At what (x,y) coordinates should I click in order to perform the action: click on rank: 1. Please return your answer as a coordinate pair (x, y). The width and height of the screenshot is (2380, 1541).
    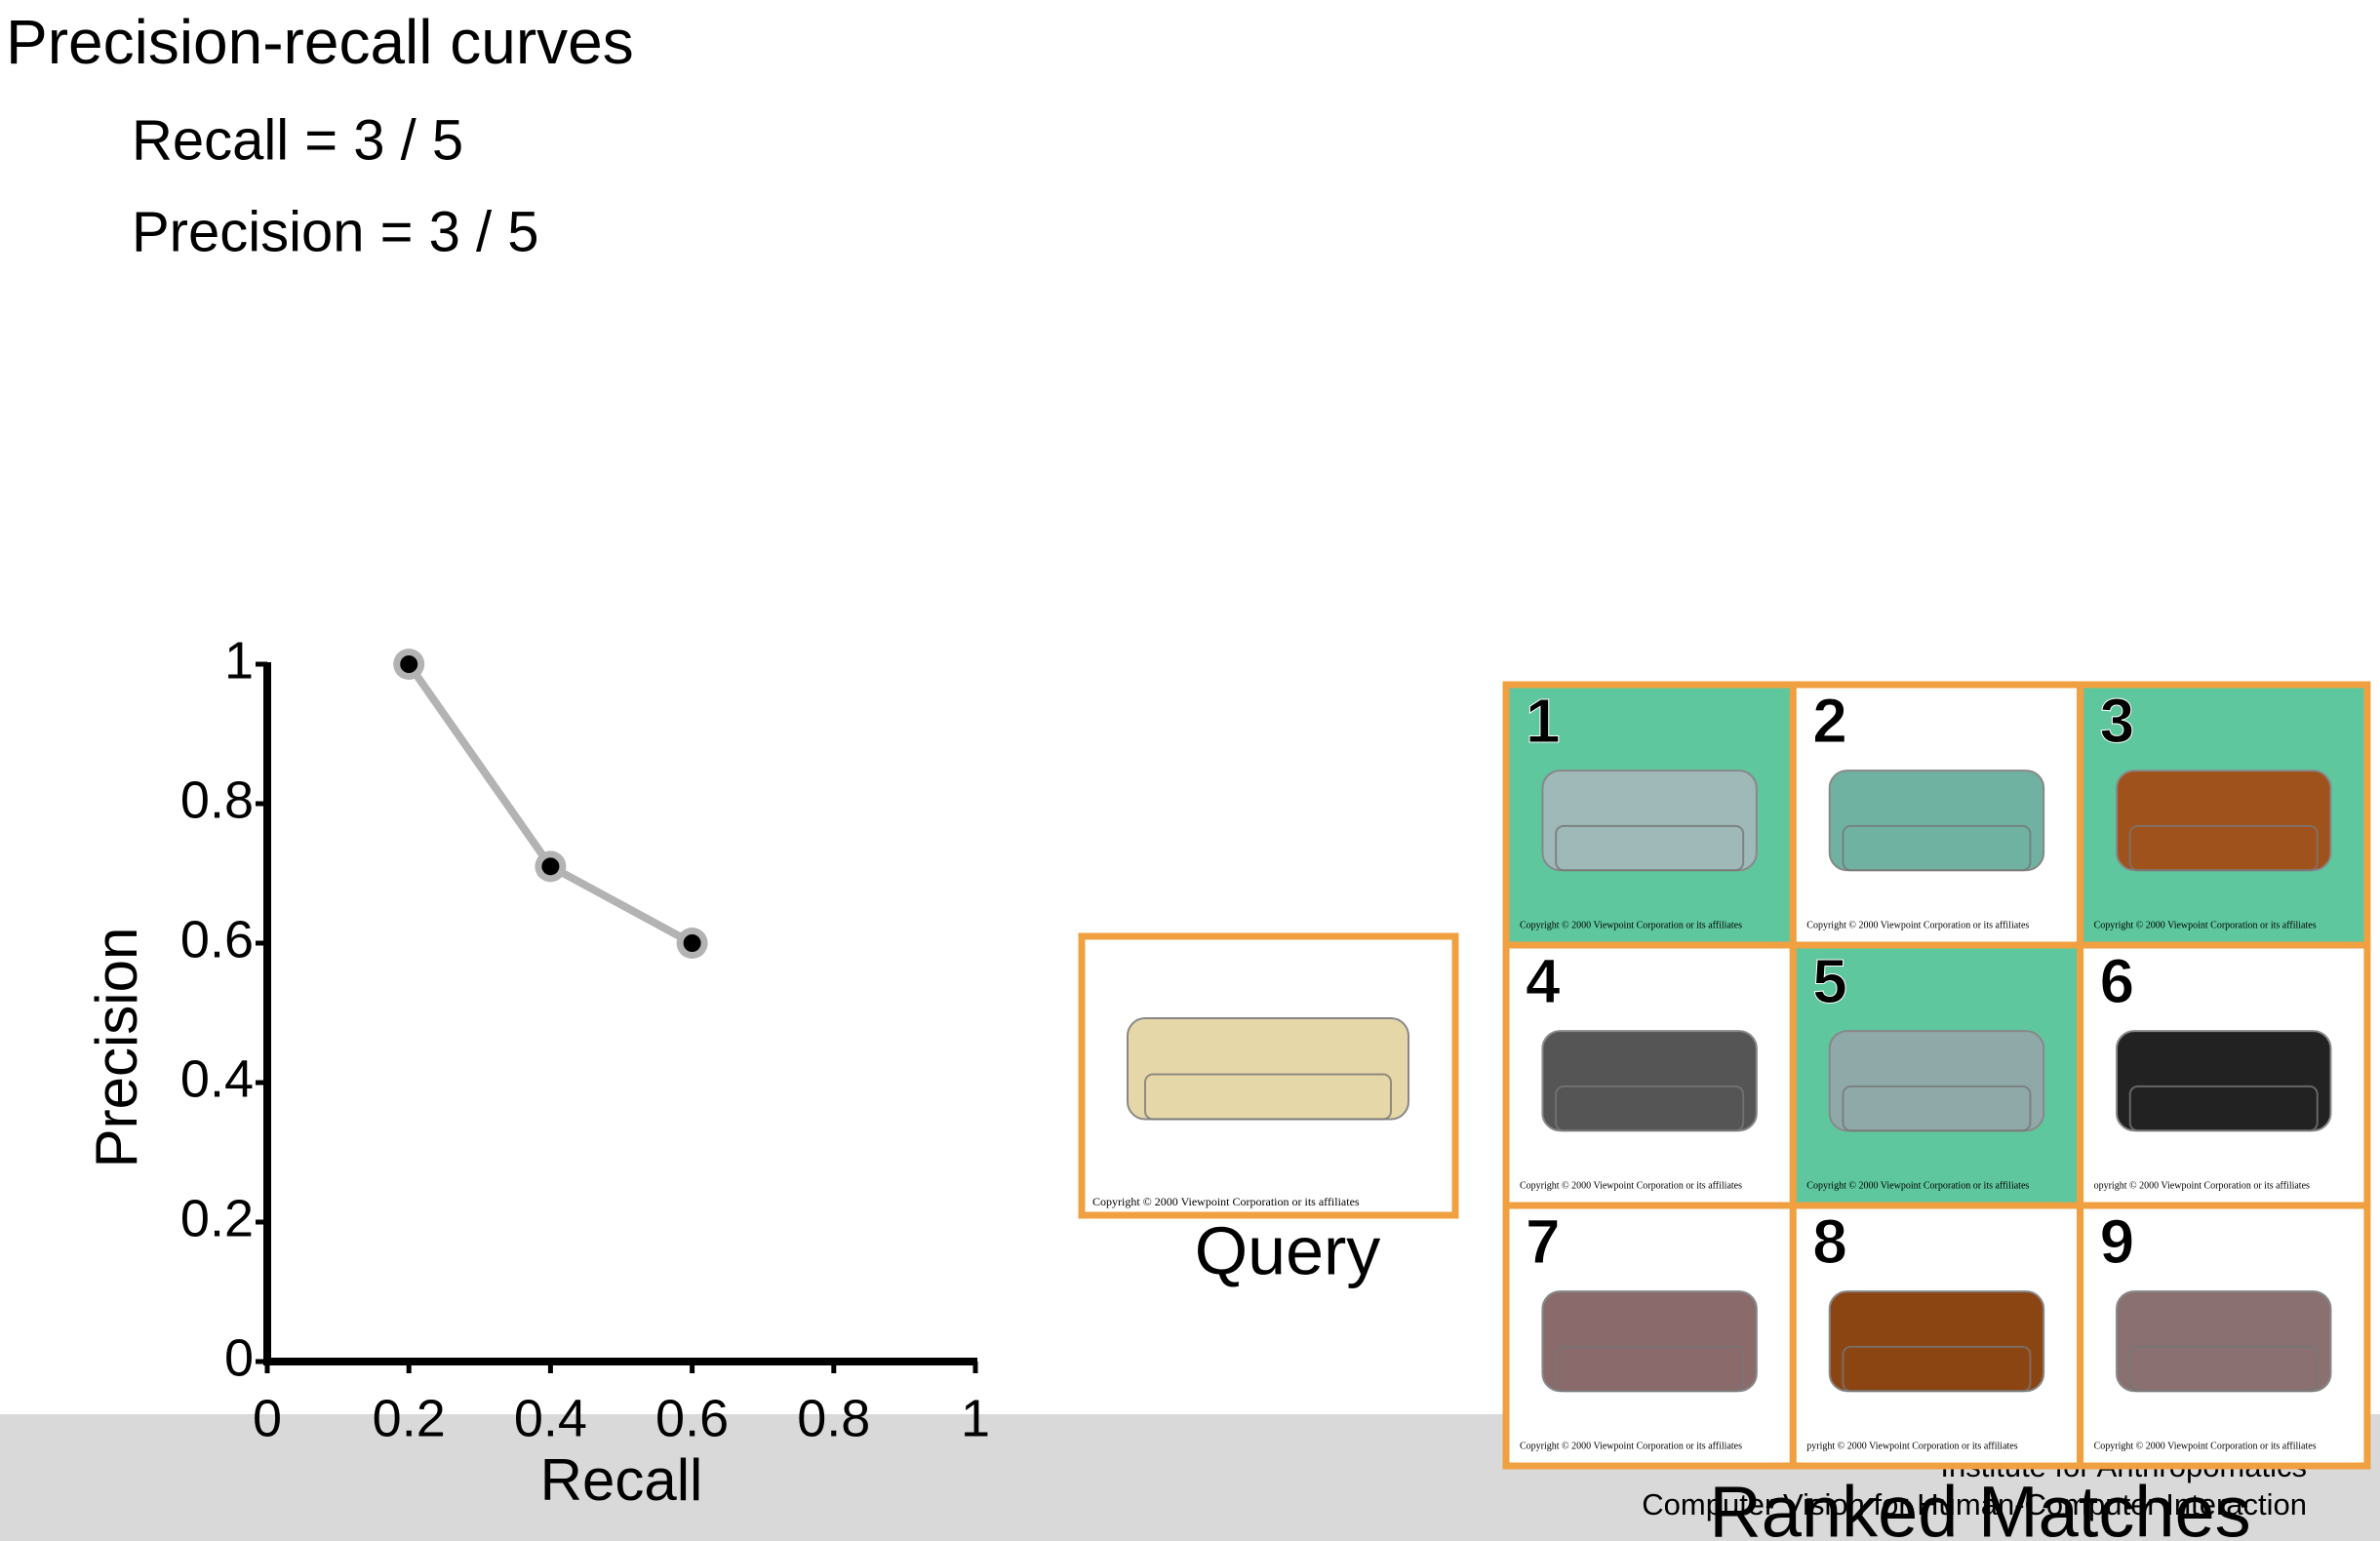
    Looking at the image, I should click on (1543, 721).